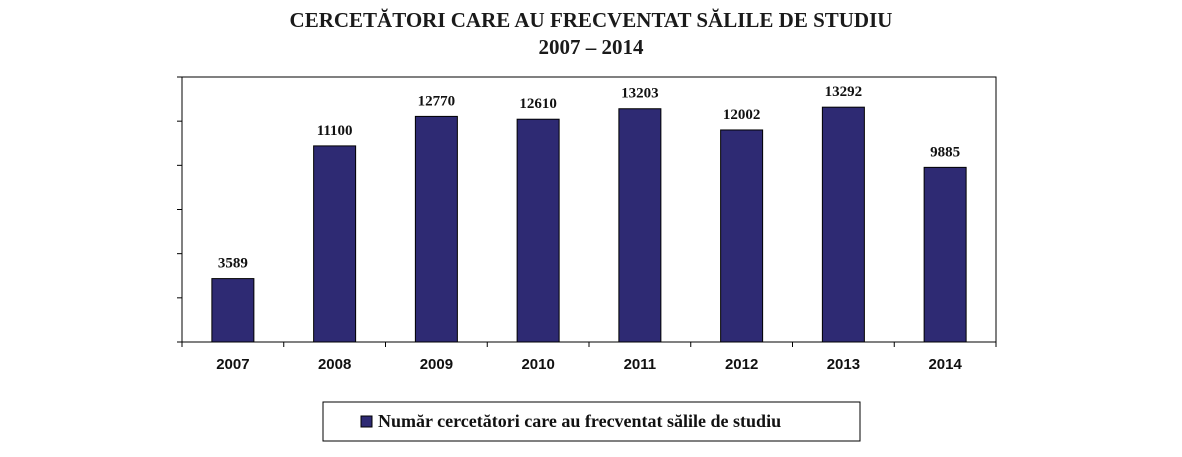  I want to click on bar-2011, so click(640, 225).